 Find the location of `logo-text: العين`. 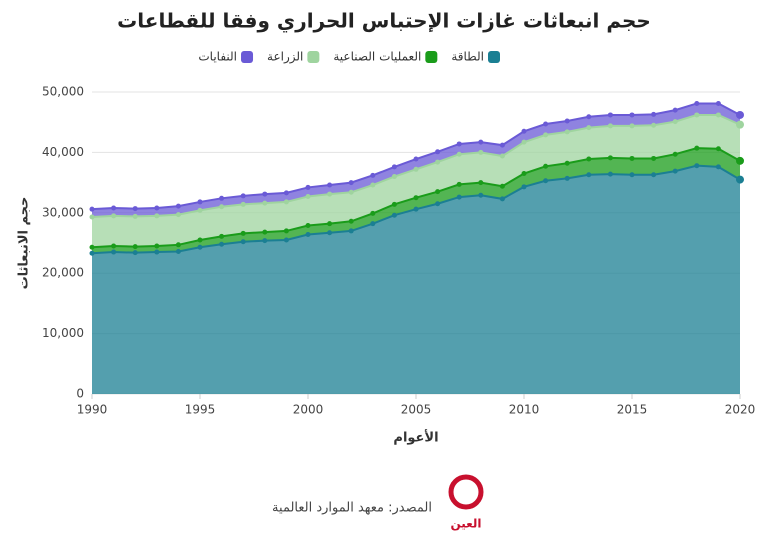

logo-text: العين is located at coordinates (465, 524).